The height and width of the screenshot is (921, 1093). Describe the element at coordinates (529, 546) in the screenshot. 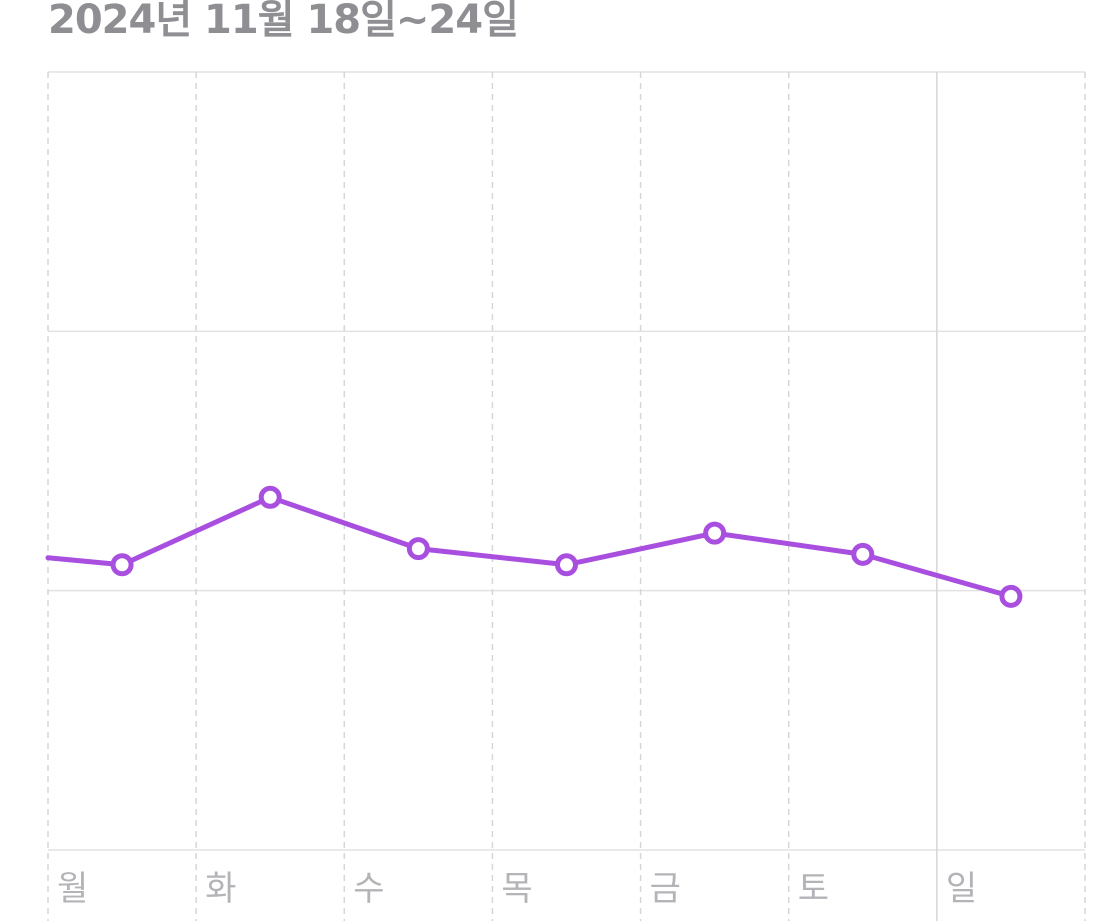

I see `series-line` at that location.